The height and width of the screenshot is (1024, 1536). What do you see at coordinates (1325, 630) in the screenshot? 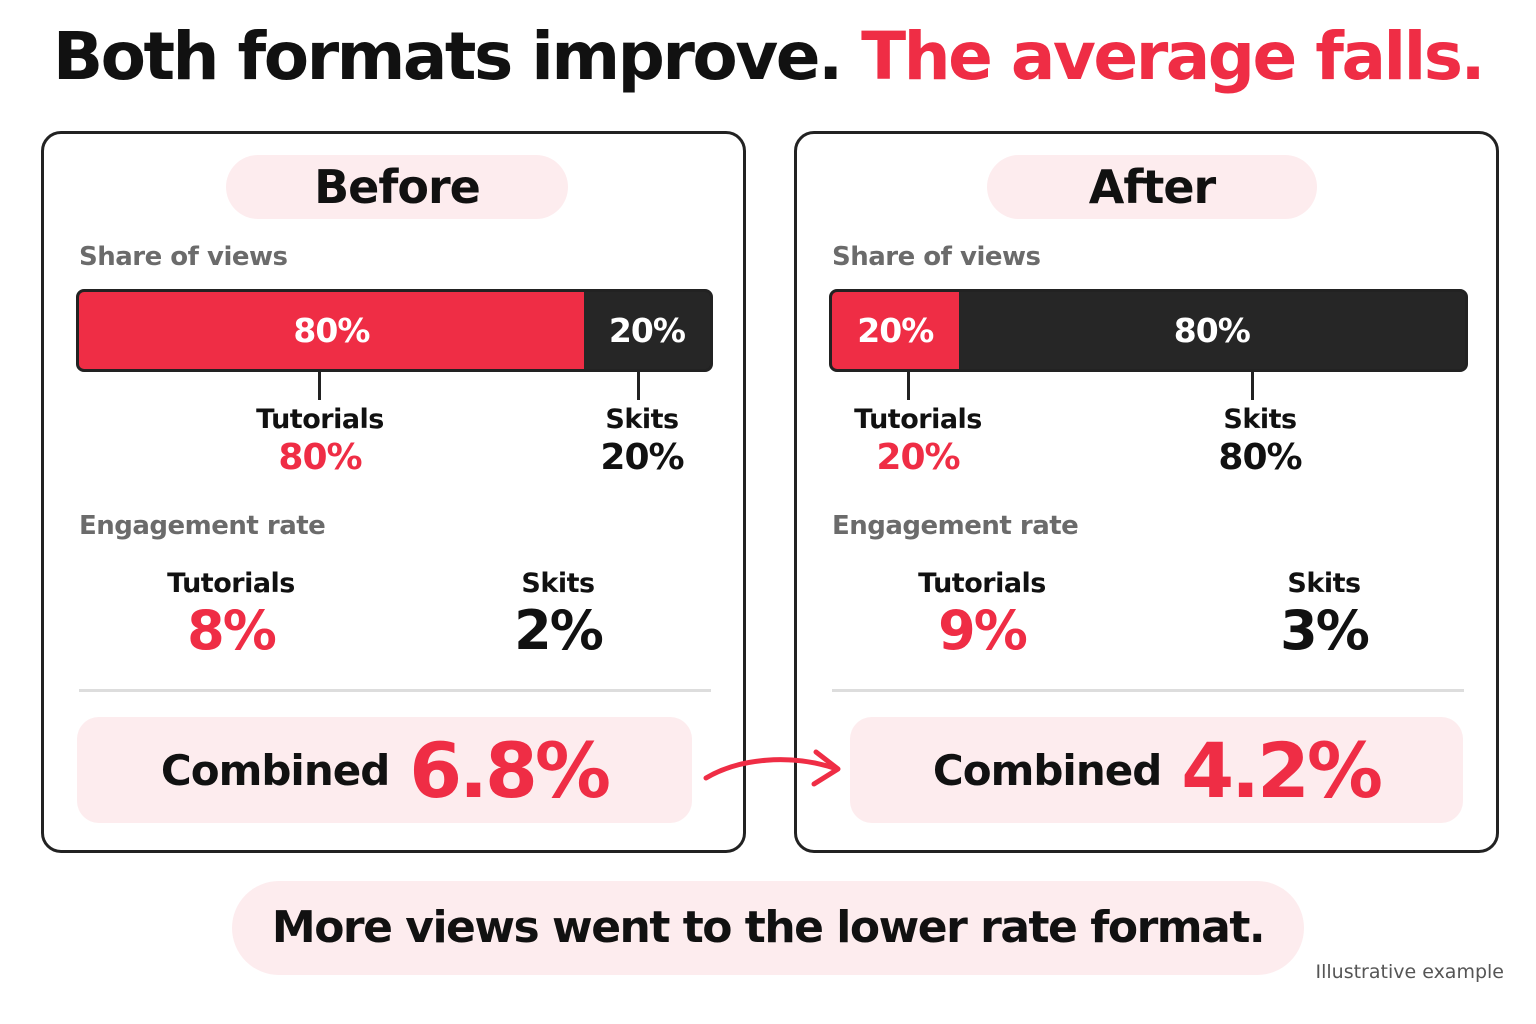
I see `after-eng-skits-value: 3%` at bounding box center [1325, 630].